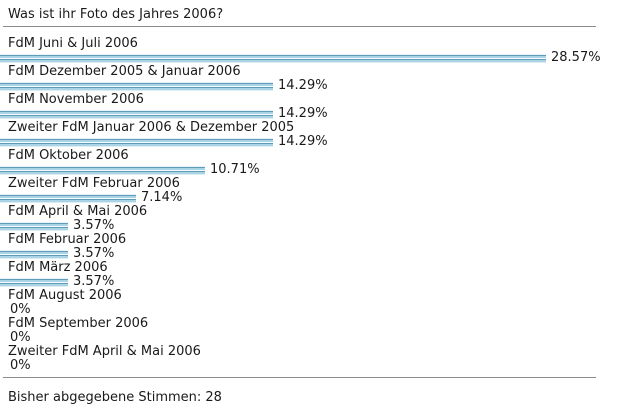  What do you see at coordinates (73, 43) in the screenshot?
I see `poll-option-label: FdM Juni & Juli 2006` at bounding box center [73, 43].